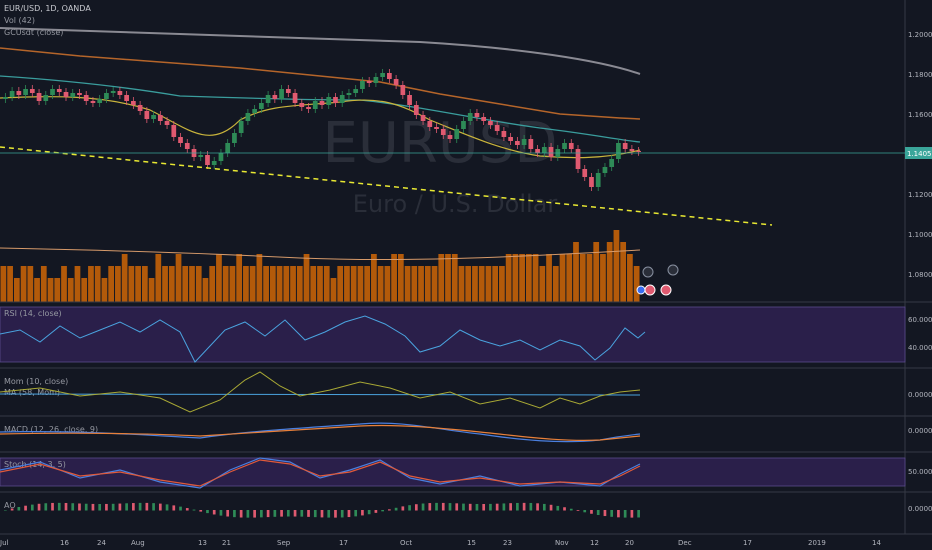  Describe the element at coordinates (466, 473) in the screenshot. I see `stoch-pane: Stoch (14, 3, 5) 50.0000` at that location.